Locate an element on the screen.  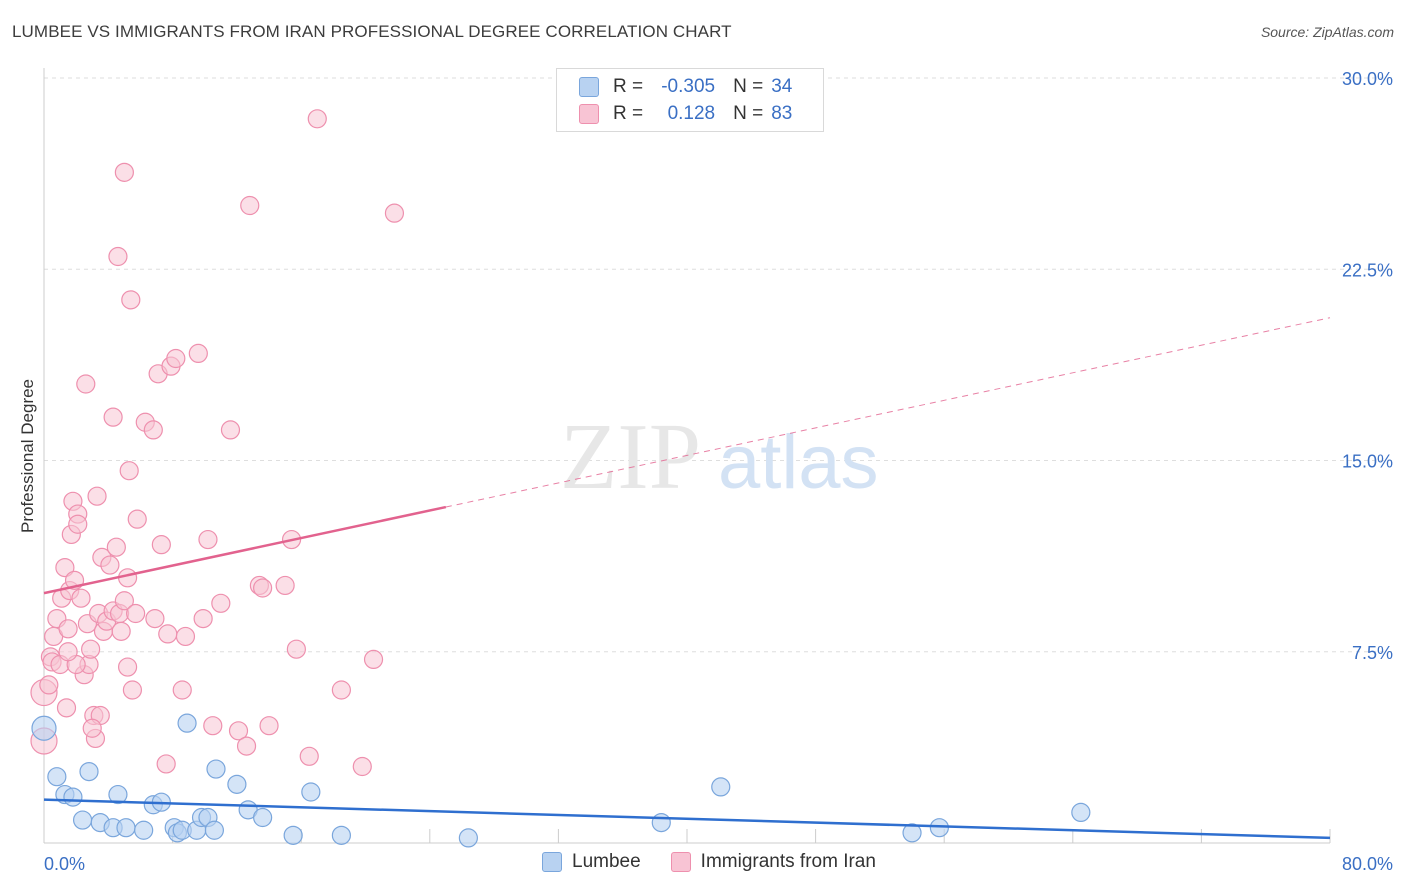
lumbee-swatch is located at coordinates (589, 87).